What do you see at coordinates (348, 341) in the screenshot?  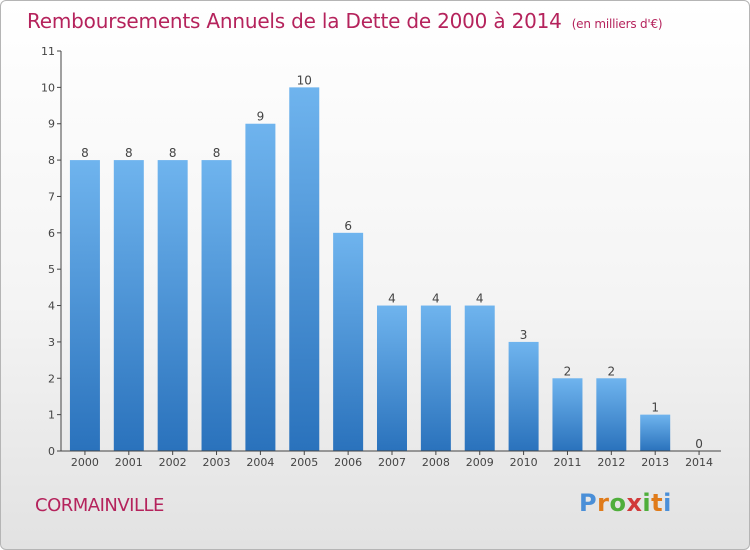 I see `bar-2006` at bounding box center [348, 341].